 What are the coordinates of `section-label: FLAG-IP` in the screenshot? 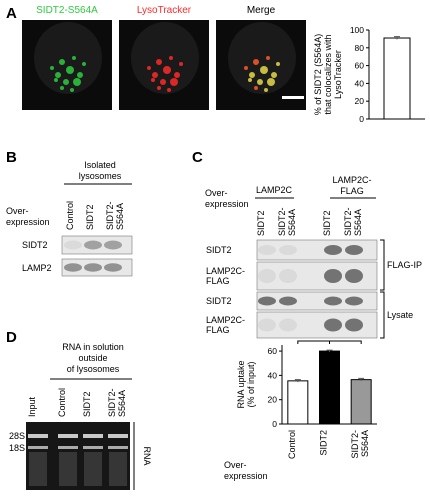 It's located at (404, 265).